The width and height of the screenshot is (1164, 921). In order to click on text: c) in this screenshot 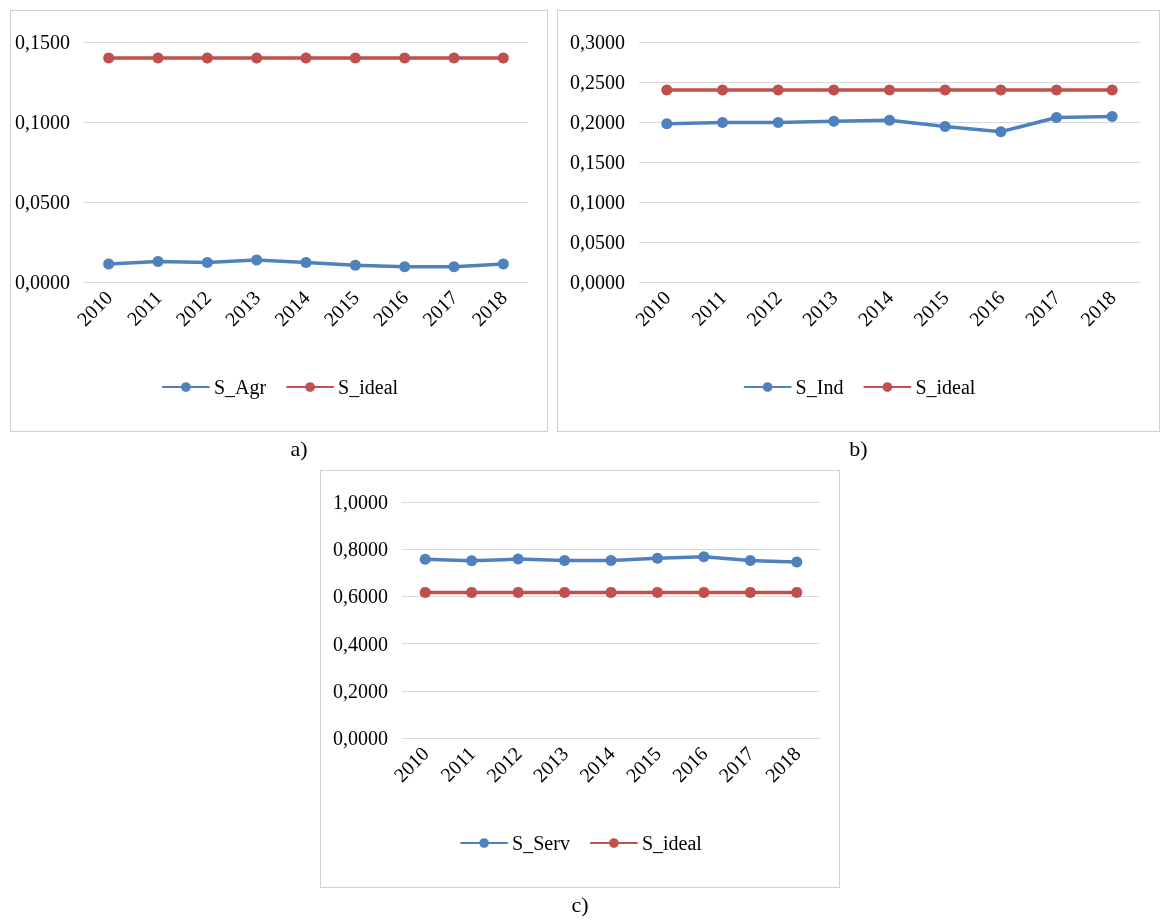, I will do `click(580, 905)`.